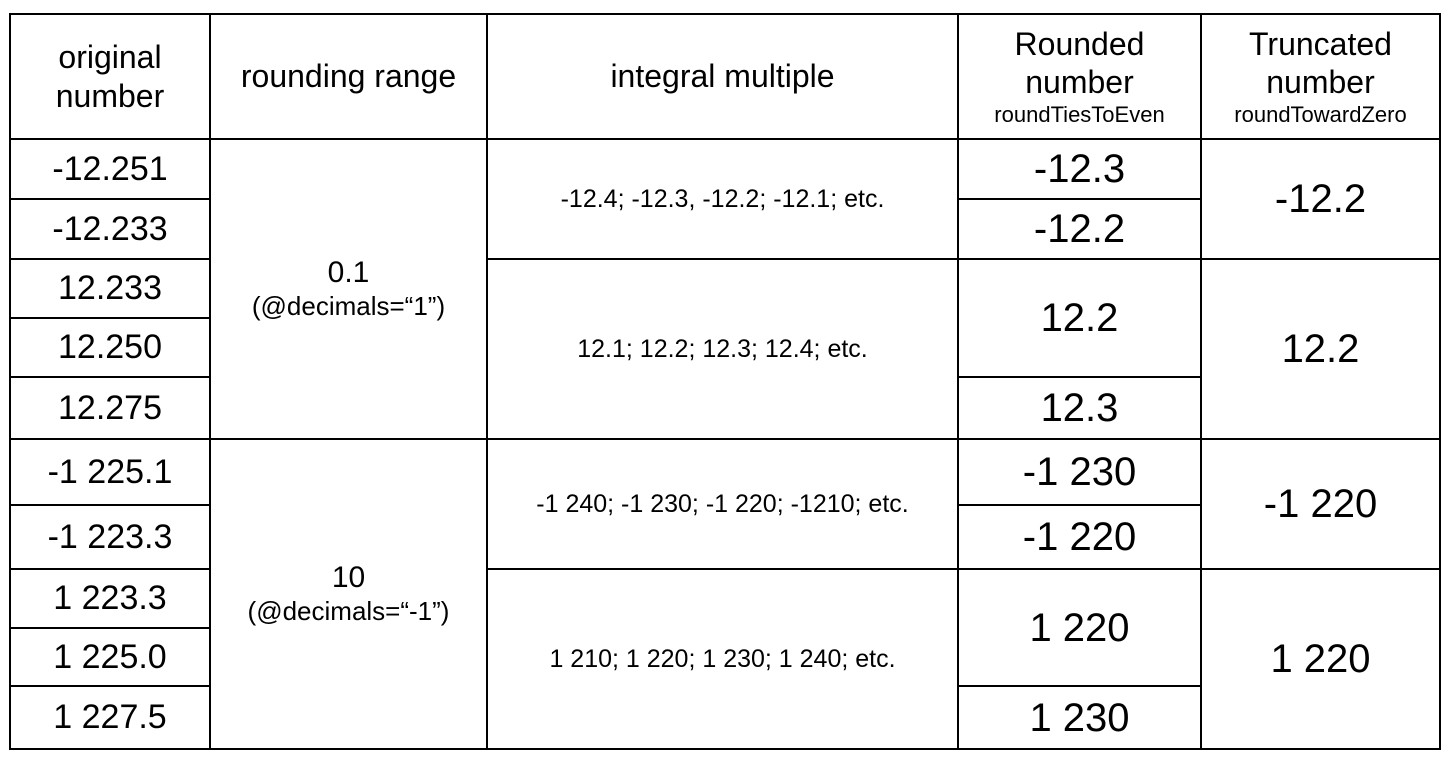 Image resolution: width=1445 pixels, height=777 pixels. I want to click on original-cell: -1 225.1, so click(110, 472).